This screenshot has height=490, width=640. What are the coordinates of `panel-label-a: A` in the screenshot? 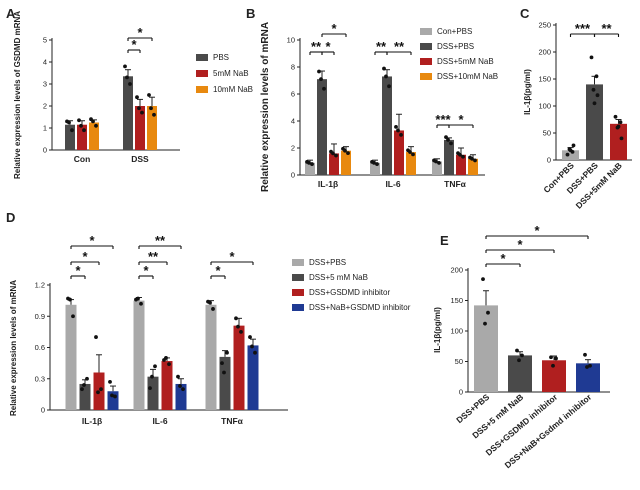 It's located at (11, 13).